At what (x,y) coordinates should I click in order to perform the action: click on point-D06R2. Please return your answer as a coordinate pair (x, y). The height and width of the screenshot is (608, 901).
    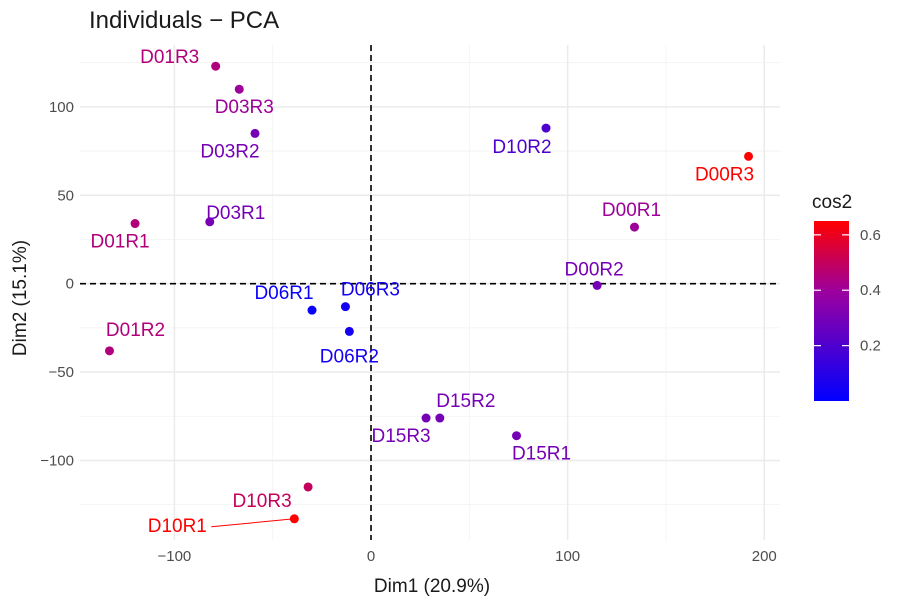
    Looking at the image, I should click on (349, 331).